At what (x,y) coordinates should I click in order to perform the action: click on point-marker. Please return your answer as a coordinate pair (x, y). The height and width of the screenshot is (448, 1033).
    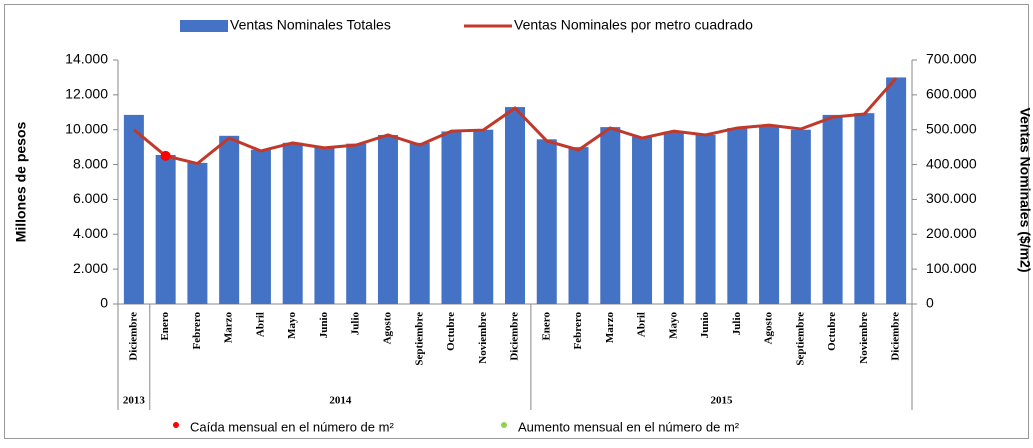
    Looking at the image, I should click on (165, 155).